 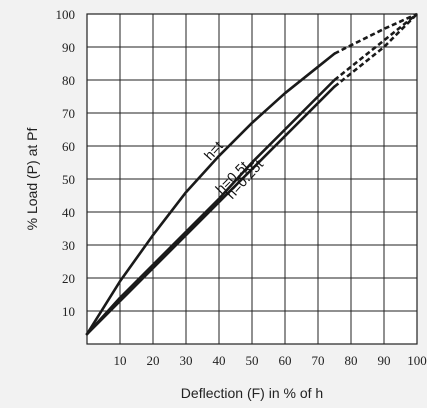 I want to click on x-tick-label: 90, so click(x=384, y=360).